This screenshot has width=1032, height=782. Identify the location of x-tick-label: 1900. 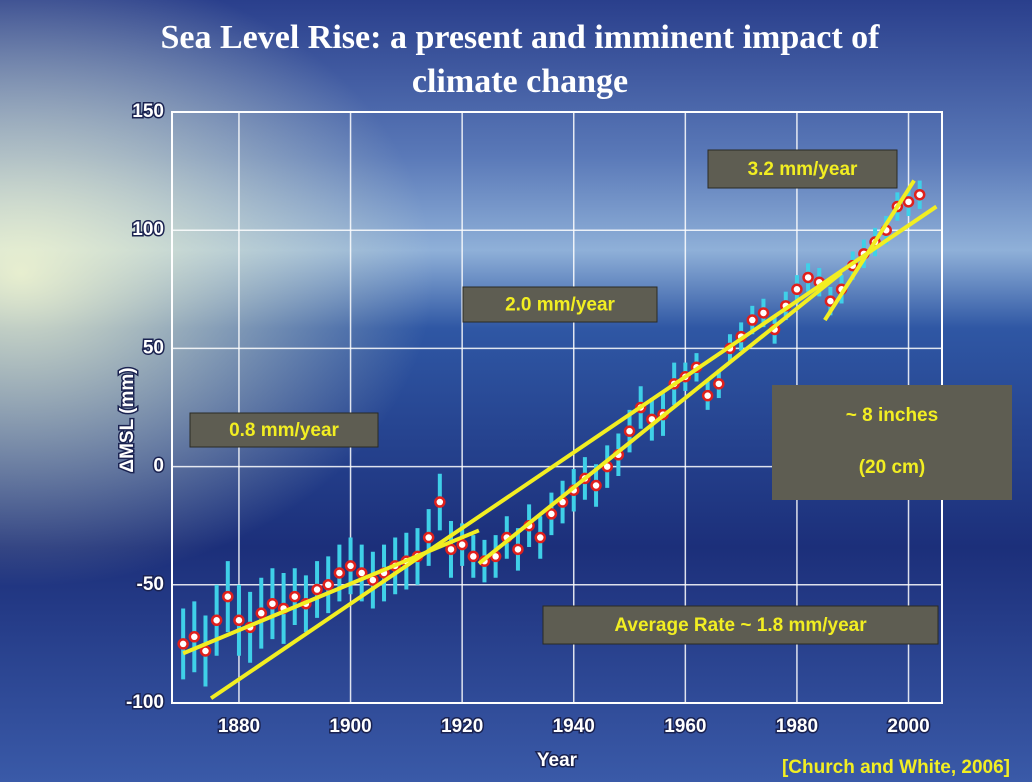
(350, 726).